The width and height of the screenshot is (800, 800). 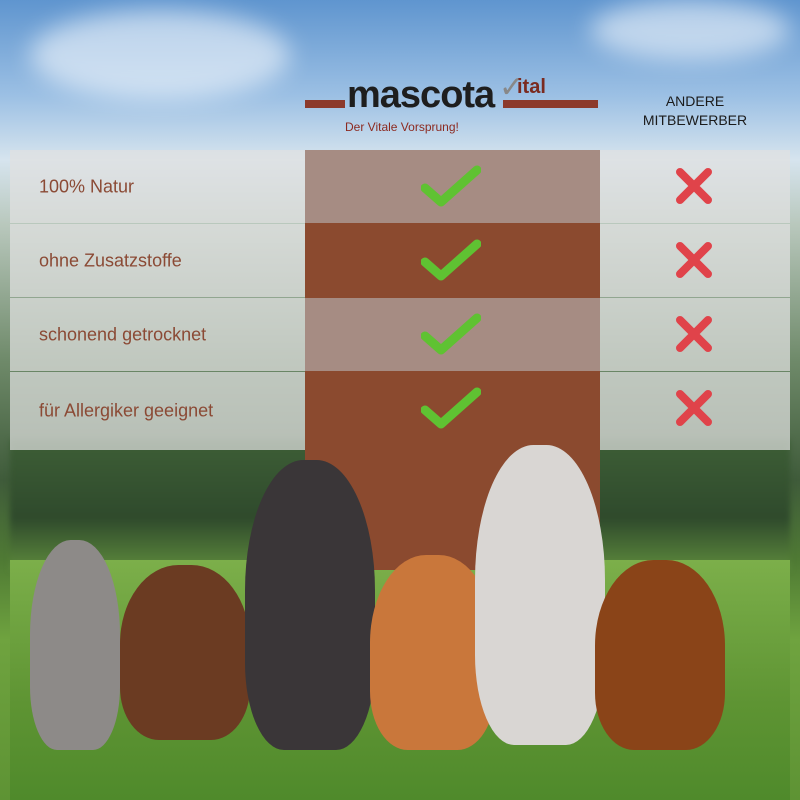 I want to click on logo-bar-left, so click(x=325, y=104).